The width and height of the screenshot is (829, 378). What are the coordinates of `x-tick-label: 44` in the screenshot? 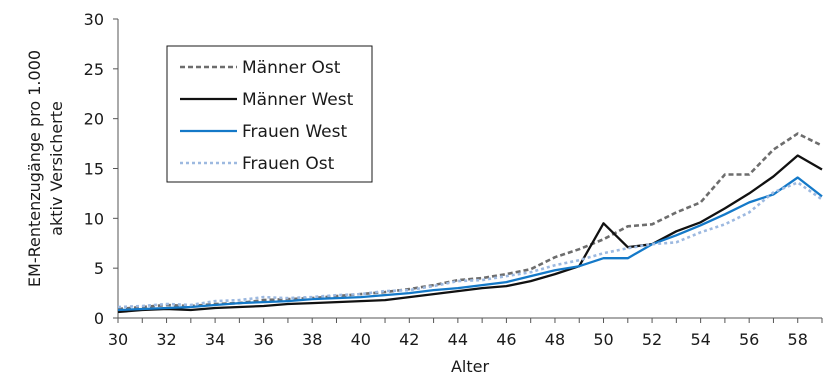 It's located at (458, 339).